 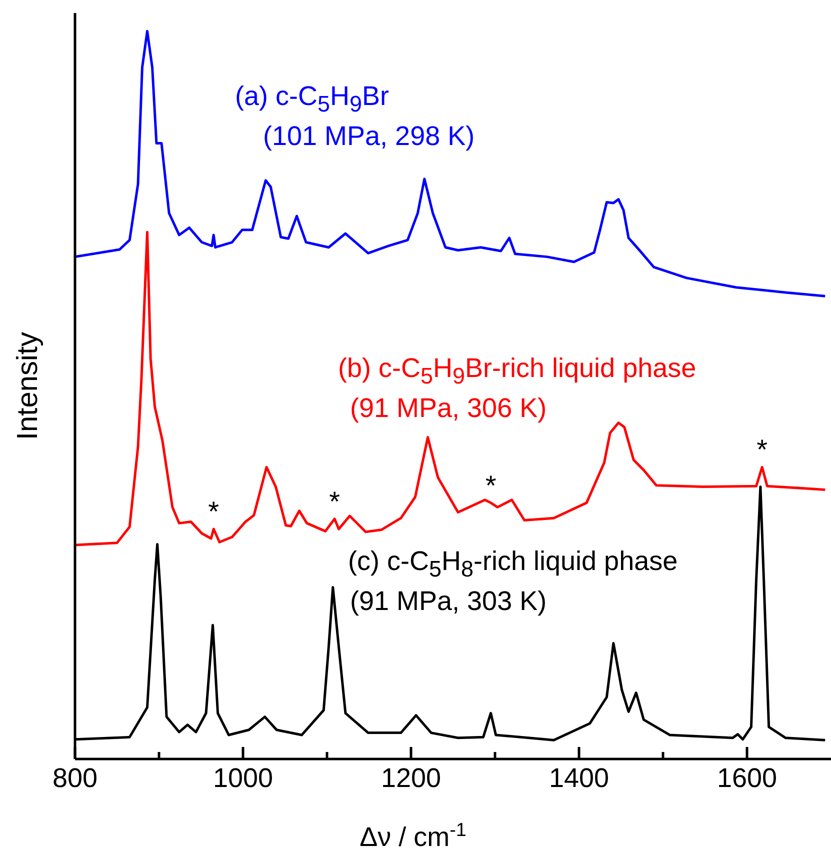 What do you see at coordinates (411, 778) in the screenshot?
I see `x-tick-label: 1200` at bounding box center [411, 778].